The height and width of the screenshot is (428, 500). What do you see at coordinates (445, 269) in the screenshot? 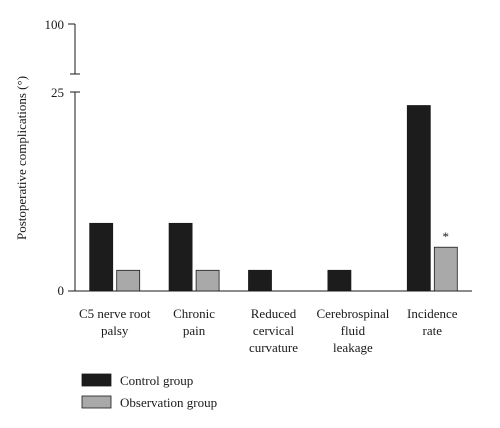
I see `bar-s1-c4` at bounding box center [445, 269].